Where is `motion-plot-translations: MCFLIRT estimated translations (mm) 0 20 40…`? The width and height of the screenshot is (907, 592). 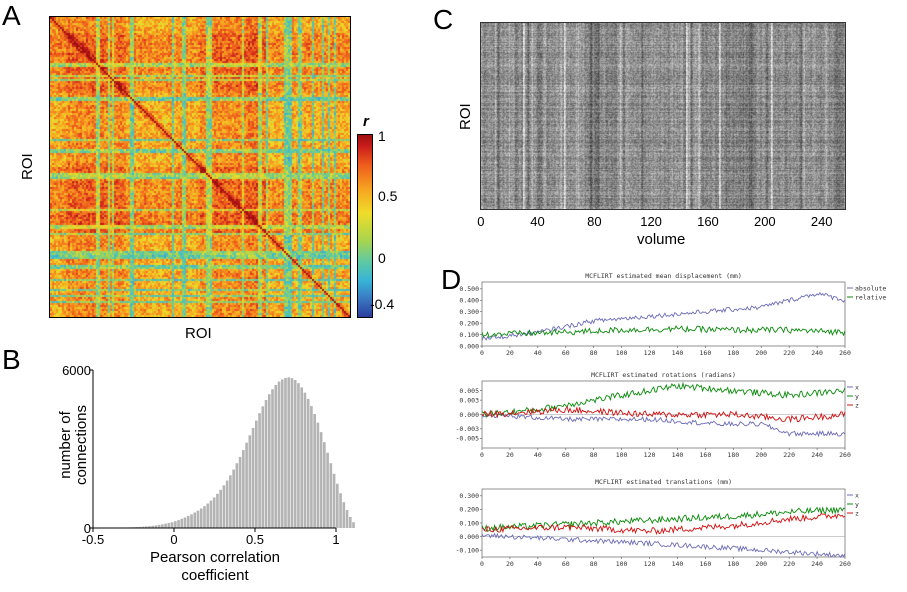 motion-plot-translations: MCFLIRT estimated translations (mm) 0 20 40… is located at coordinates (657, 523).